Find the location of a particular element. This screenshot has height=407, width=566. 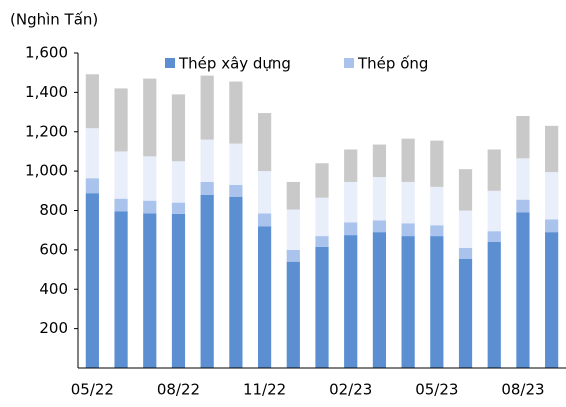

y-tick-label: 1,200 is located at coordinates (46, 131).